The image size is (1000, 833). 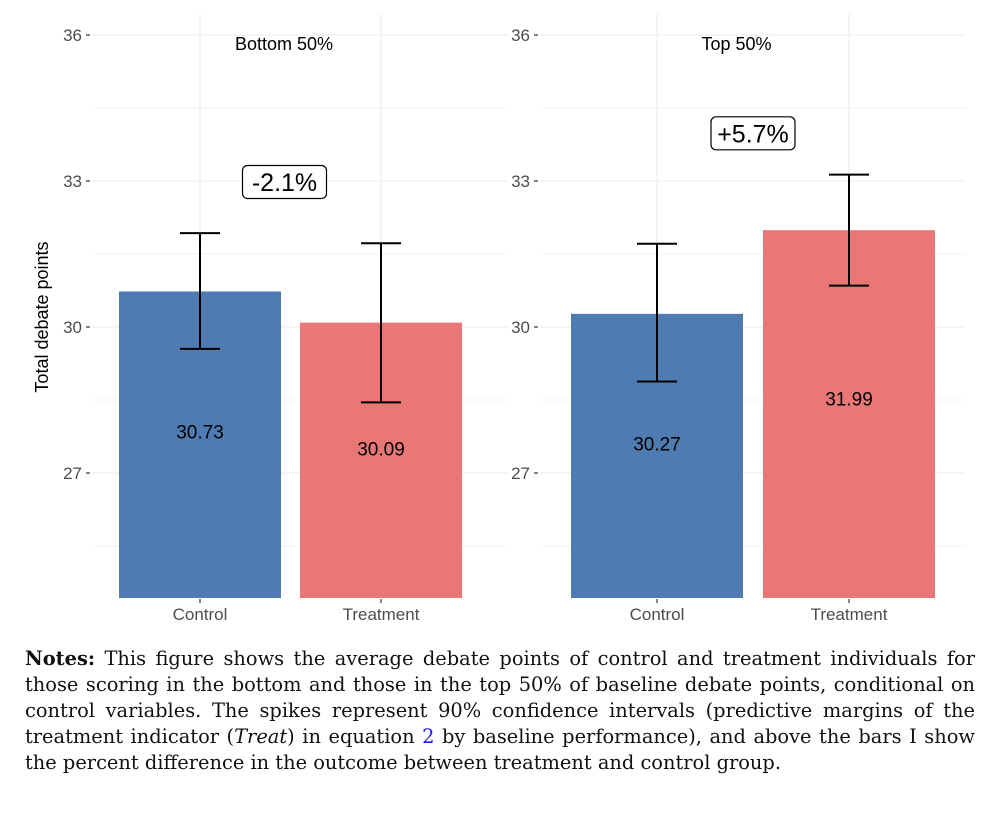 What do you see at coordinates (381, 449) in the screenshot?
I see `bar-value-label: 30.09` at bounding box center [381, 449].